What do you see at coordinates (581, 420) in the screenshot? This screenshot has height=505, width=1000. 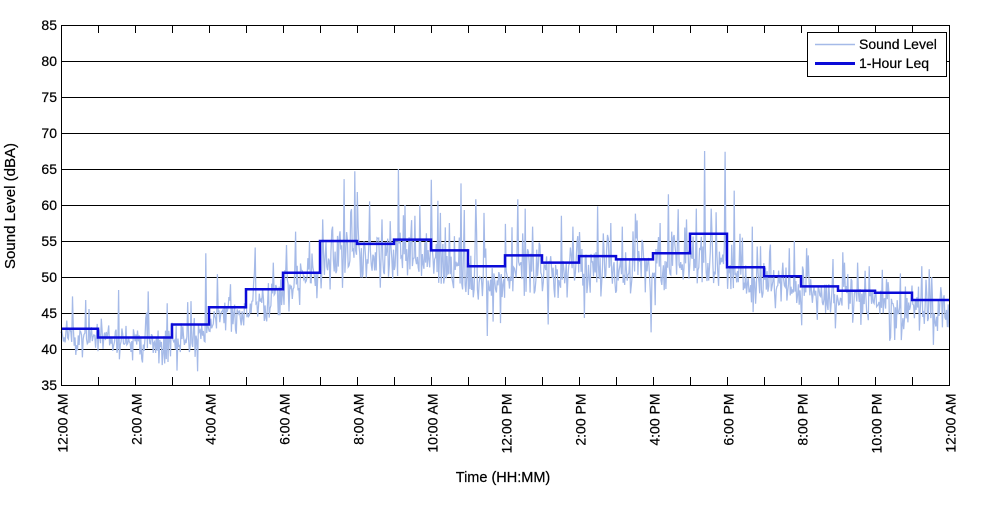 I see `svg-text: 2:00 PM` at bounding box center [581, 420].